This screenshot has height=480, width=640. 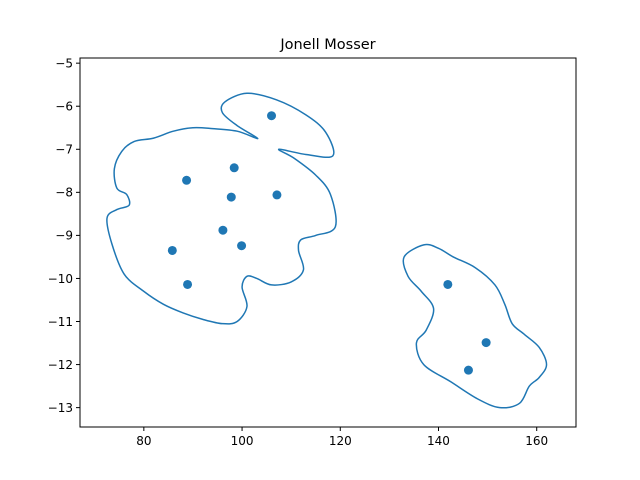 I want to click on y-tick-label: −9, so click(x=64, y=236).